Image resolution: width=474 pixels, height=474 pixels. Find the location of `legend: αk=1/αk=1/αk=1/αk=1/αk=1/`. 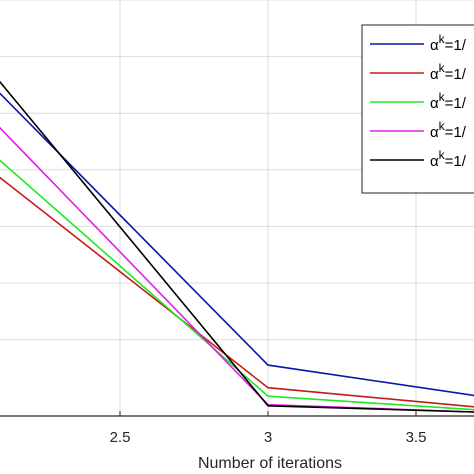

legend: αk=1/αk=1/αk=1/αk=1/αk=1/ is located at coordinates (417, 109).